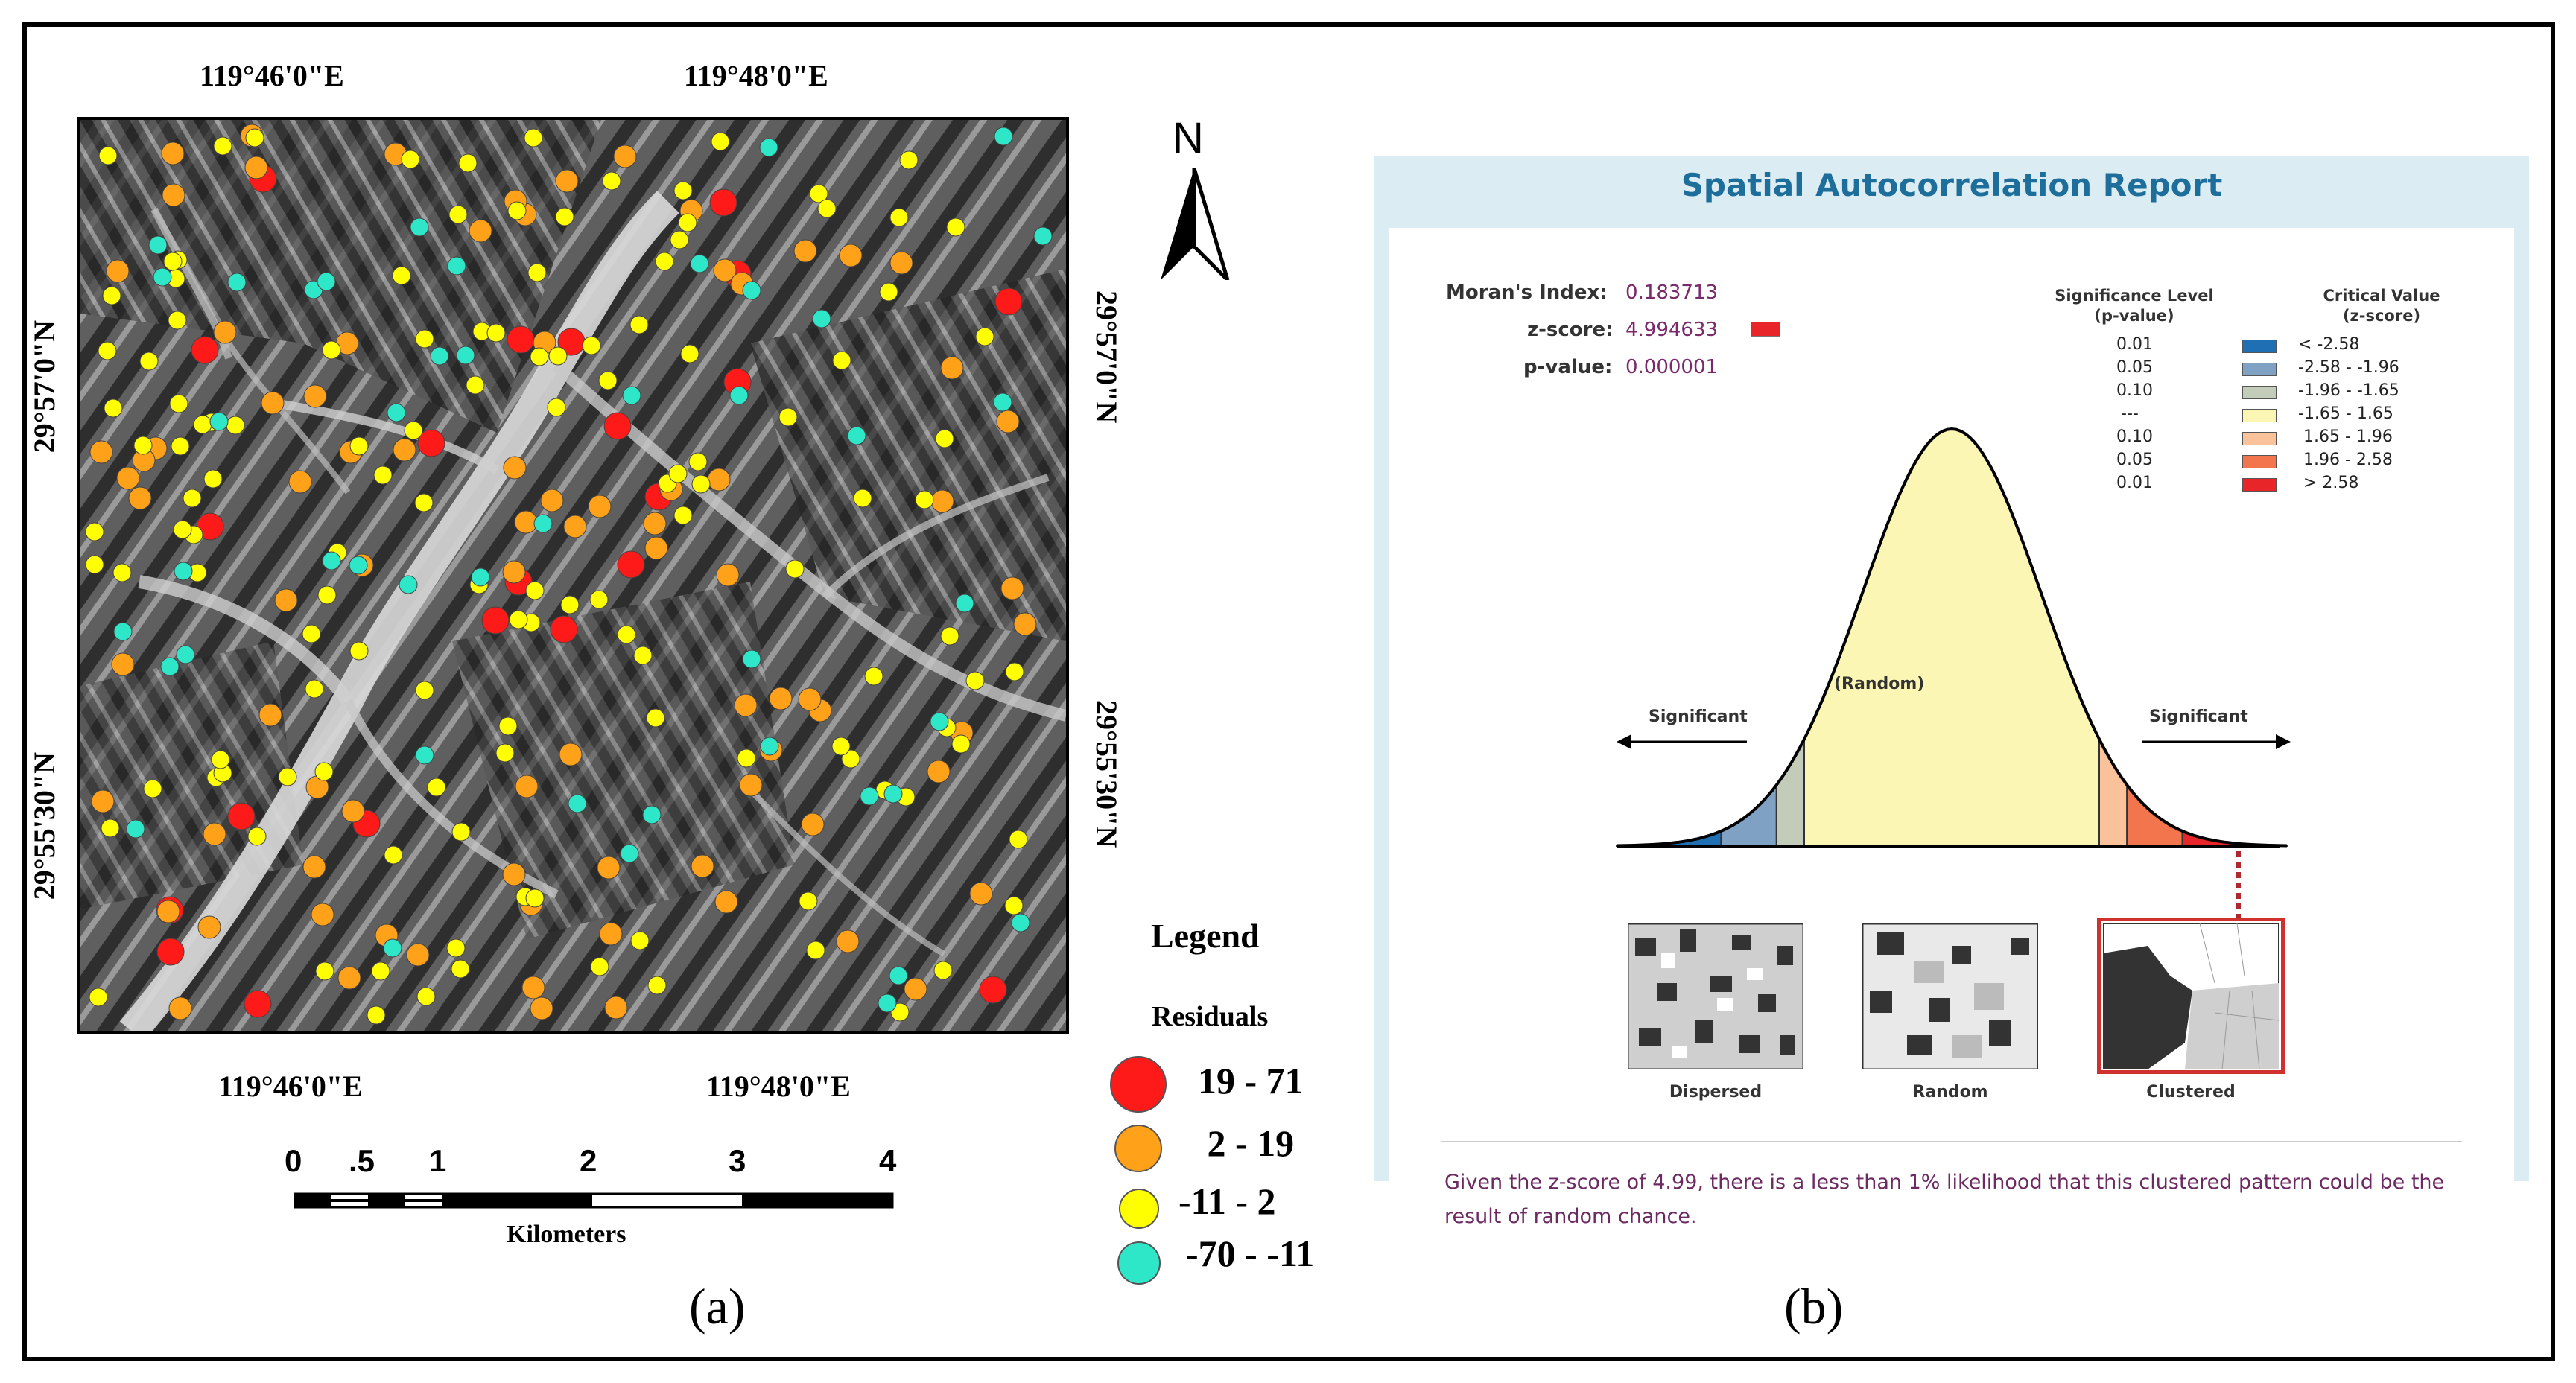 This screenshot has width=2576, height=1383. Describe the element at coordinates (1950, 1092) in the screenshot. I see `random-pattern-label: Random` at that location.